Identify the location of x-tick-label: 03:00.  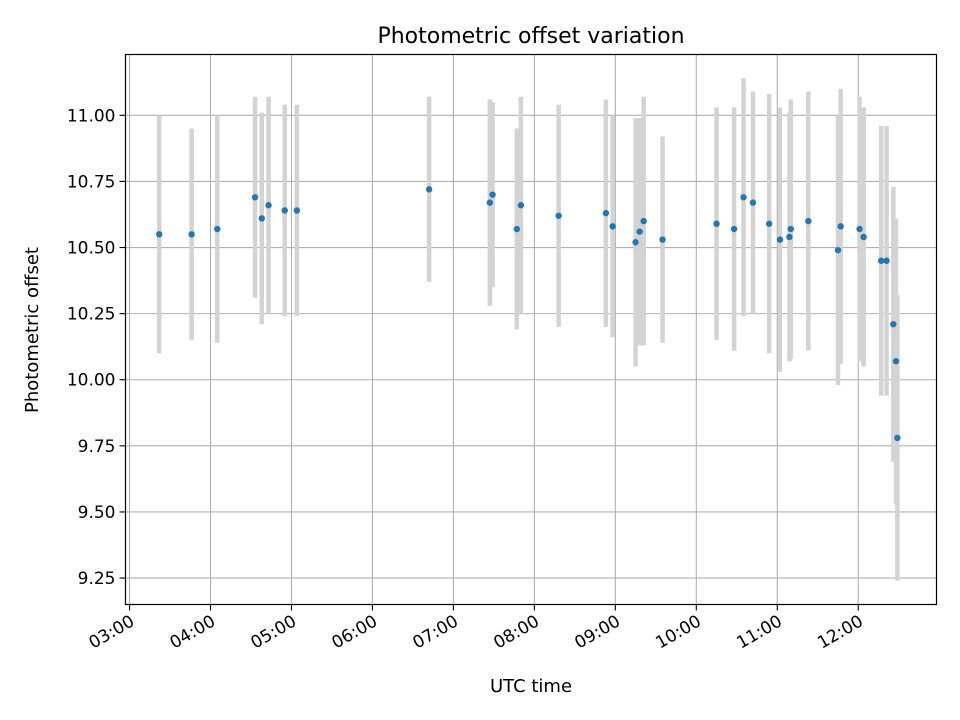
(112, 633).